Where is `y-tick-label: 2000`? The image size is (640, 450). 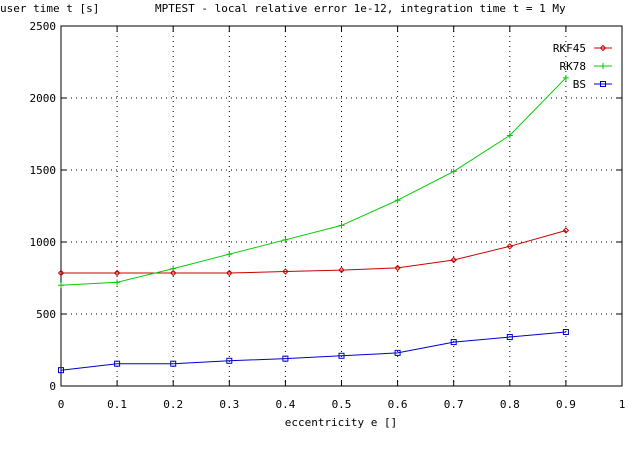 y-tick-label: 2000 is located at coordinates (43, 98).